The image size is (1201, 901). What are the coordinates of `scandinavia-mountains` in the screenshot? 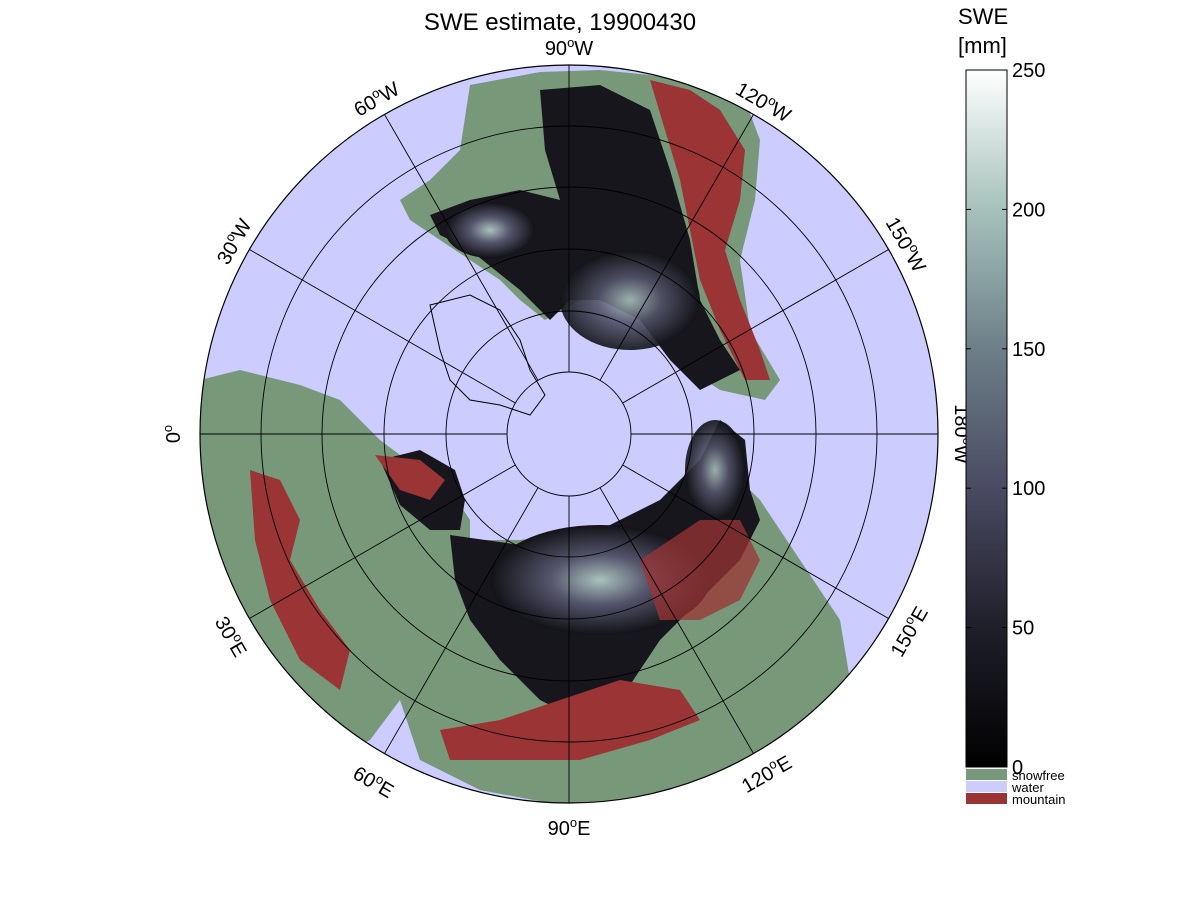 It's located at (410, 477).